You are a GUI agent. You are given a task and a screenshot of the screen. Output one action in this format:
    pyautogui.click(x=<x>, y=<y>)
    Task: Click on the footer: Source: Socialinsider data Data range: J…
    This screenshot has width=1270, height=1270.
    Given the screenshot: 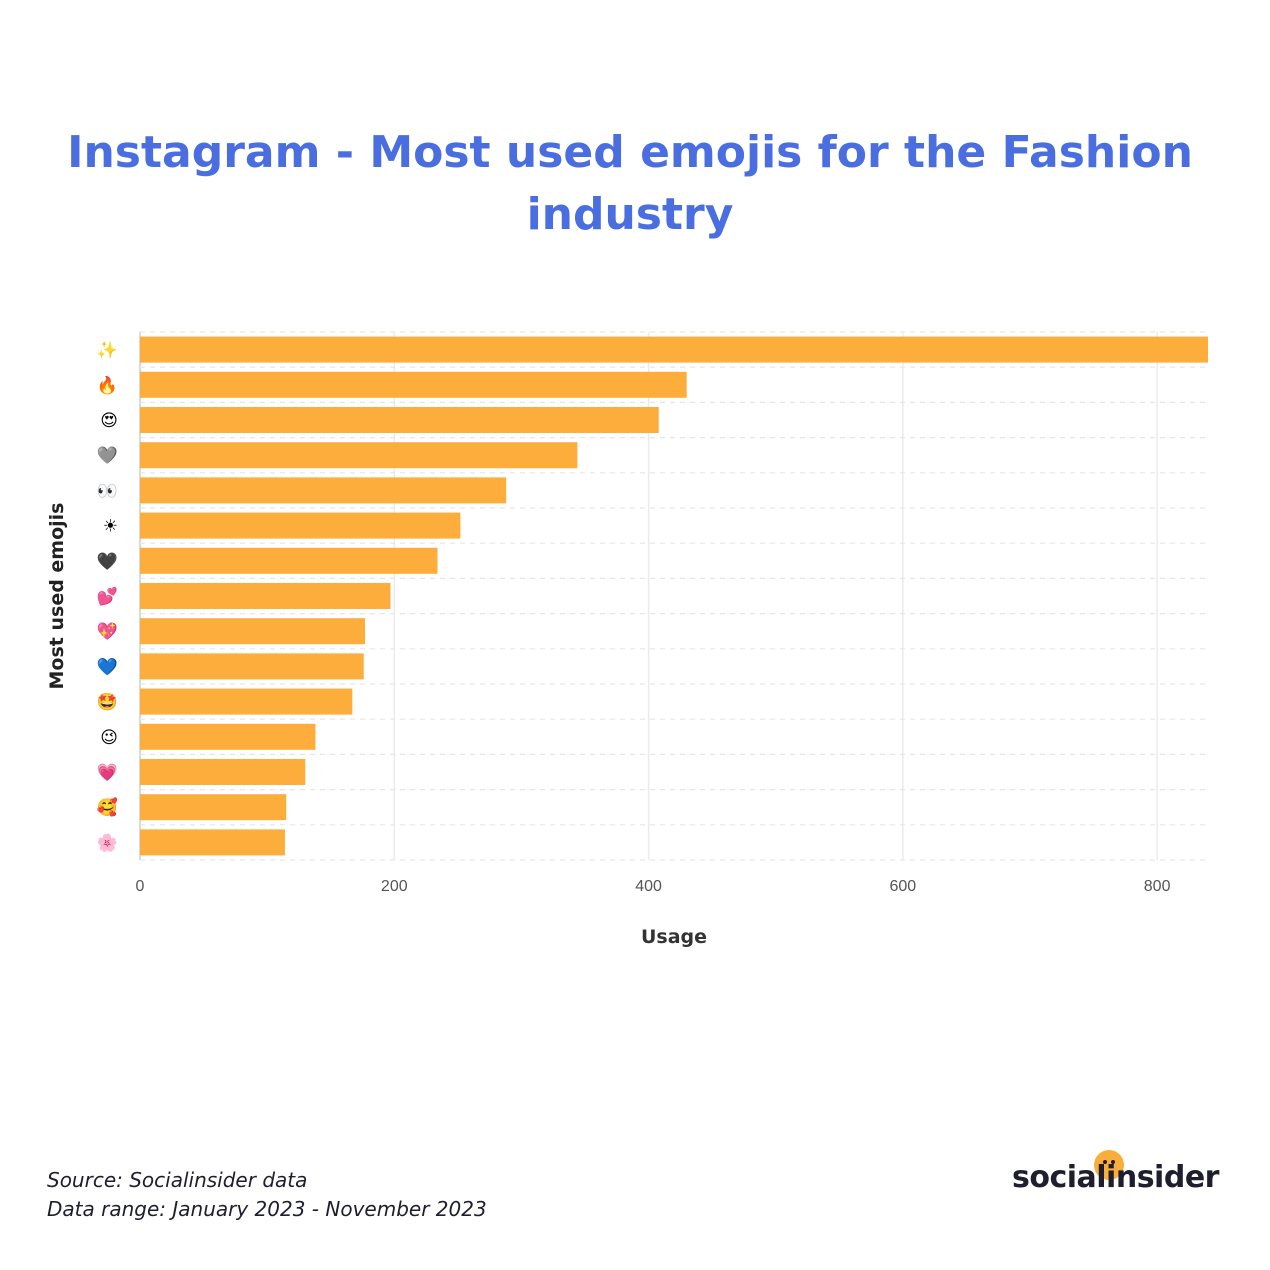 What is the action you would take?
    pyautogui.click(x=267, y=1195)
    